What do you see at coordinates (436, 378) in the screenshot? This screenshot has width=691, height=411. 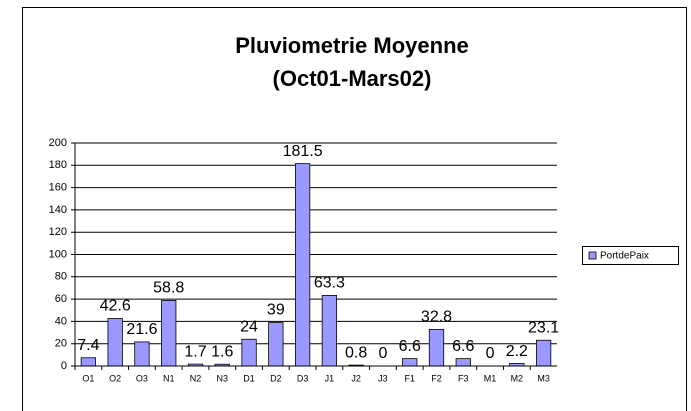 I see `x-tick-label: F2` at bounding box center [436, 378].